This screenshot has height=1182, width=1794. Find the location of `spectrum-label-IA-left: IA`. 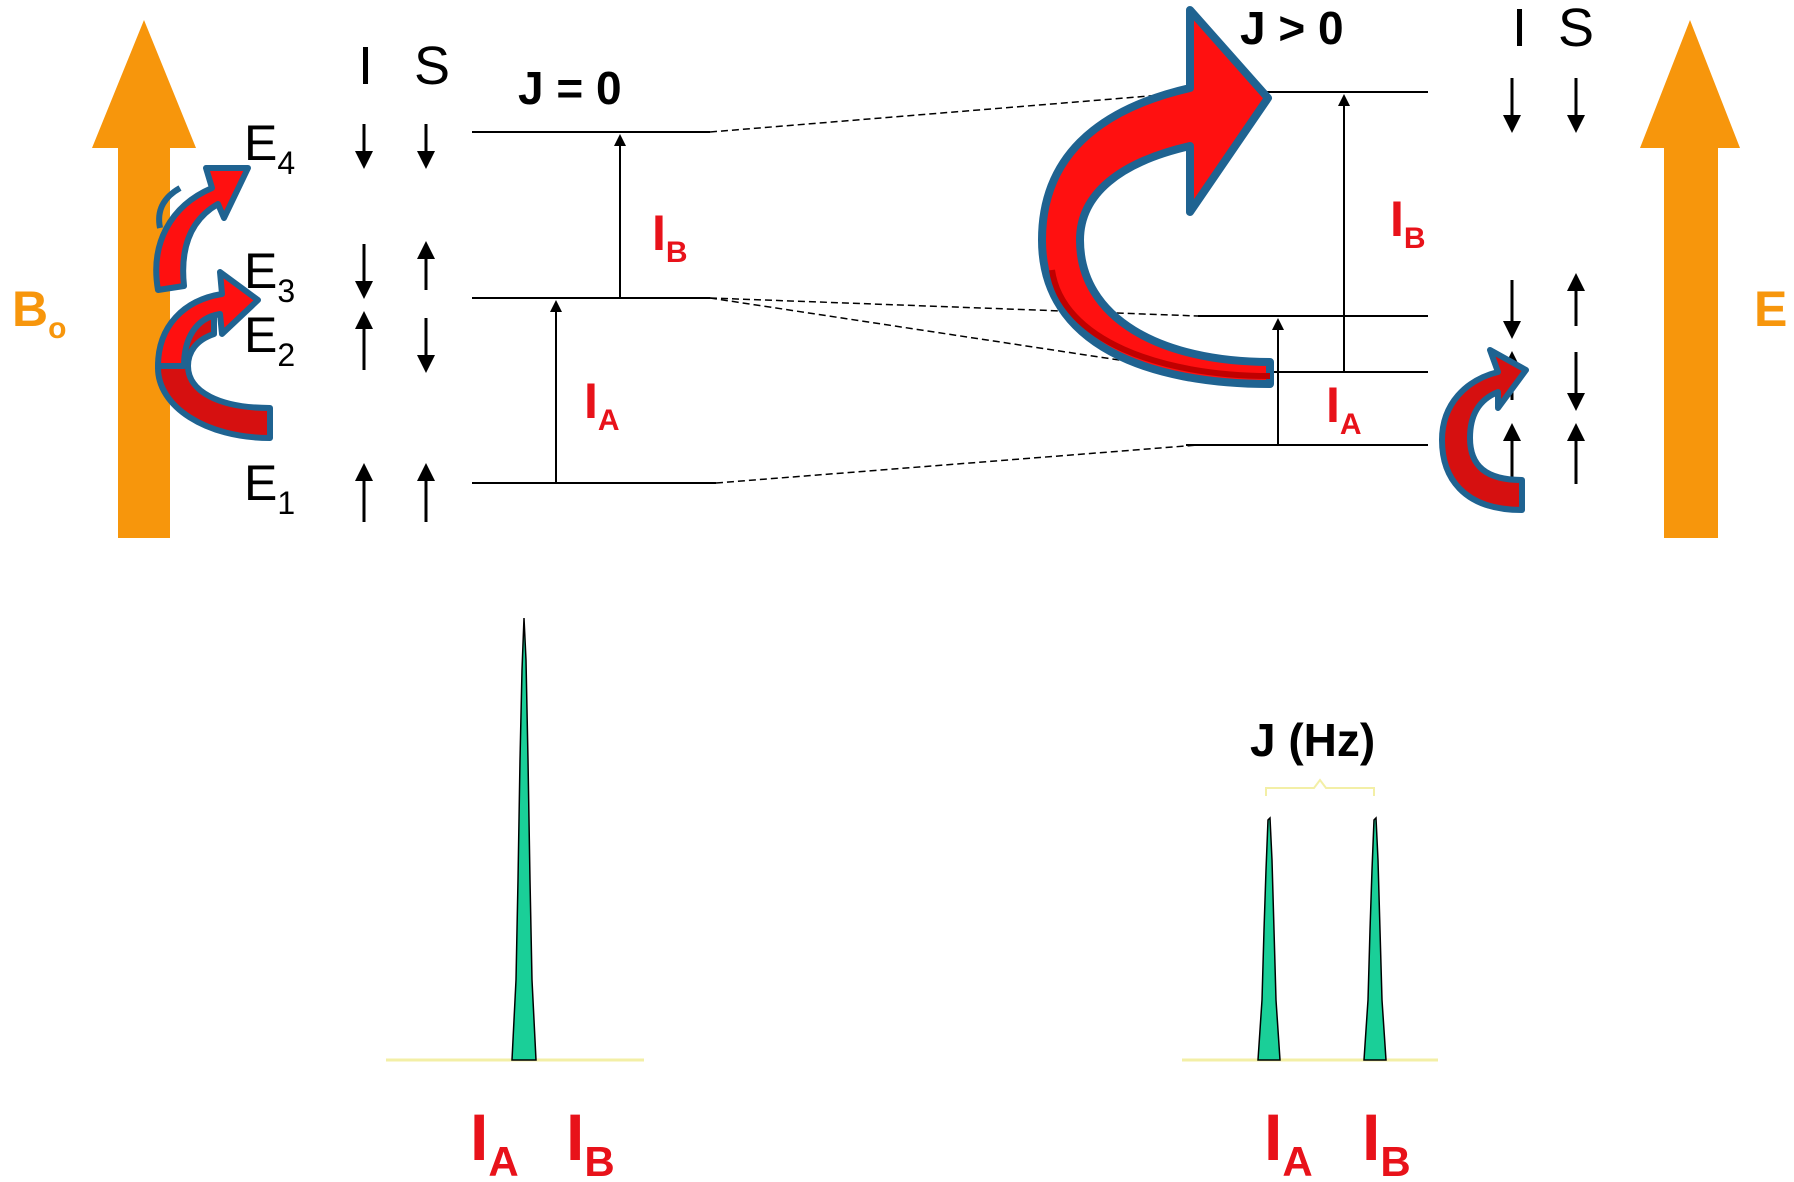

spectrum-label-IA-left: IA is located at coordinates (494, 1141).